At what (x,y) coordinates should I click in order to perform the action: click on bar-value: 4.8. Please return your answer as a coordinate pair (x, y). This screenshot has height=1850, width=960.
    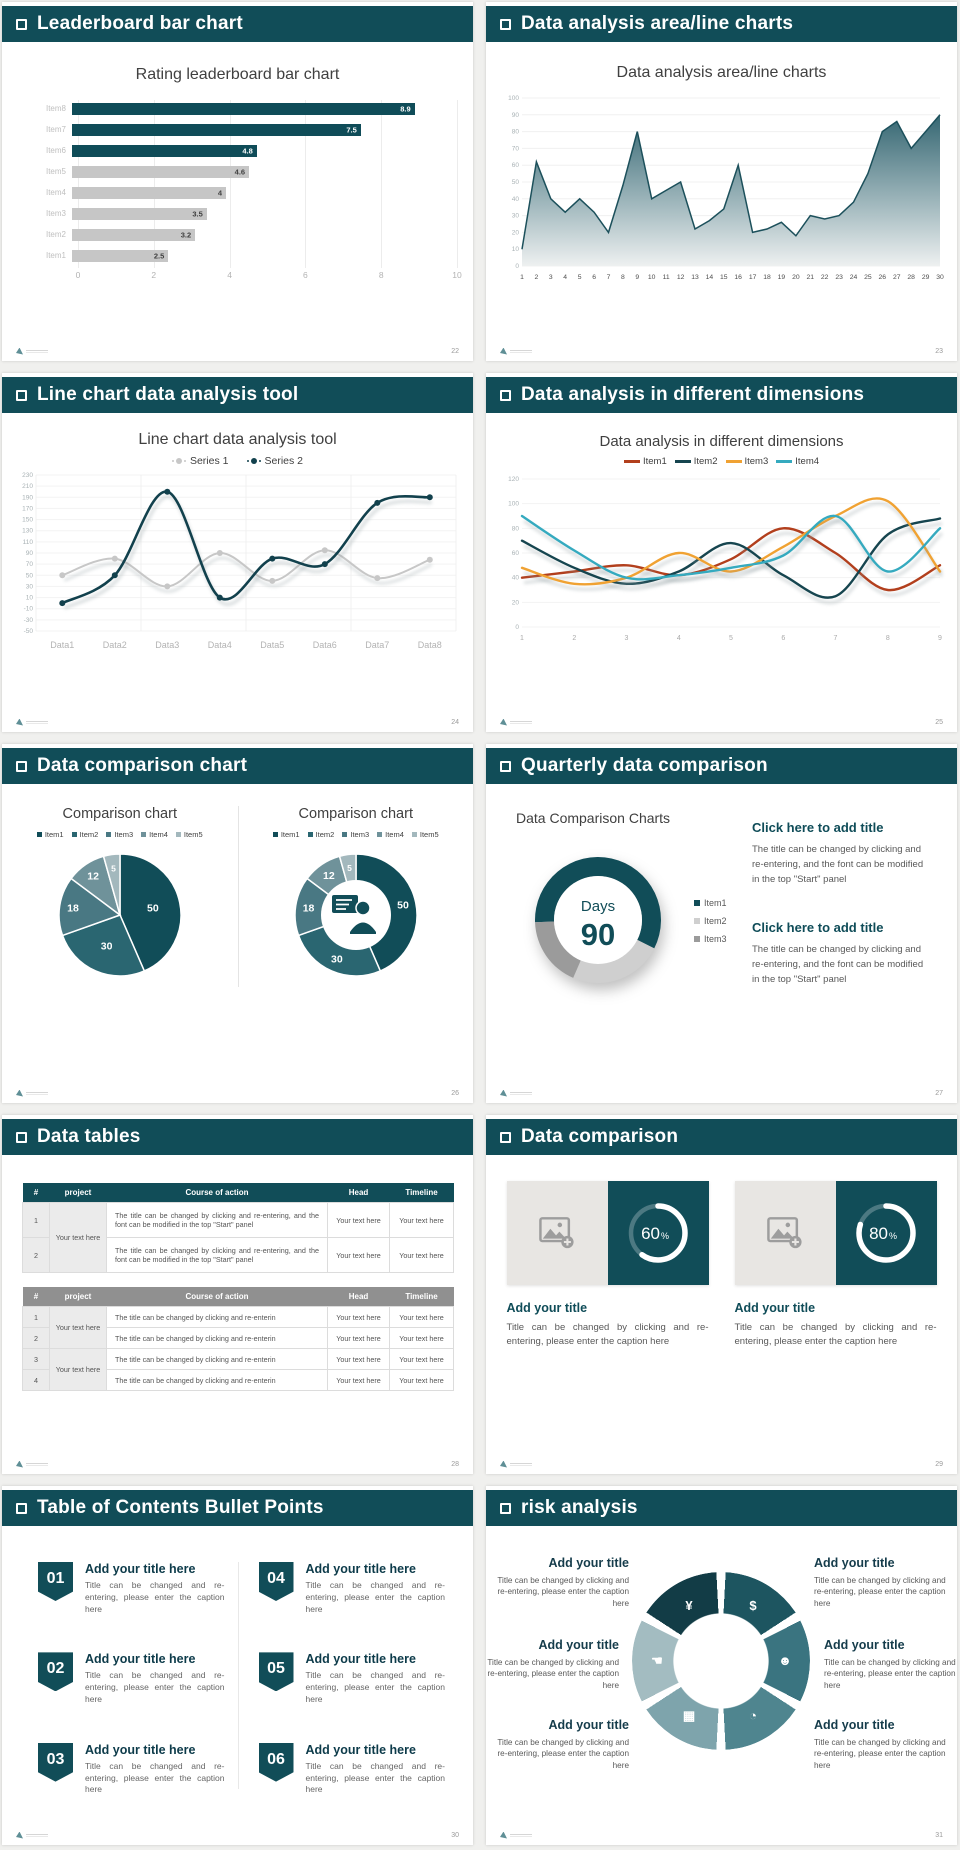
    Looking at the image, I should click on (247, 150).